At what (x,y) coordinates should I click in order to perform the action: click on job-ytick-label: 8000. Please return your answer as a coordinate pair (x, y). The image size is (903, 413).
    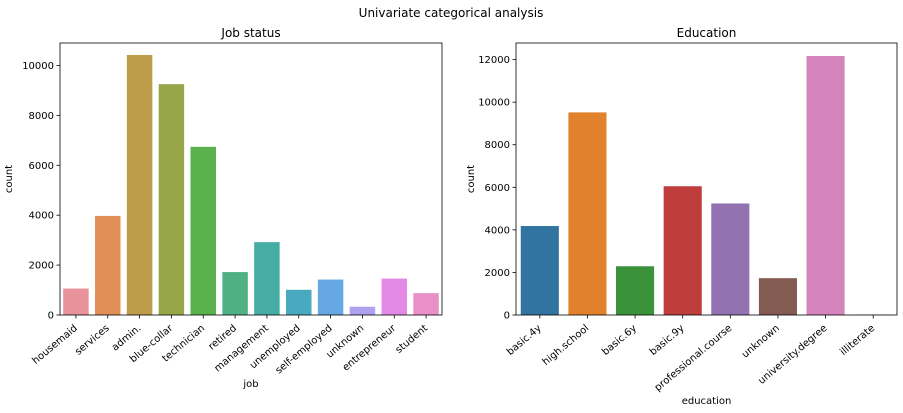
    Looking at the image, I should click on (41, 116).